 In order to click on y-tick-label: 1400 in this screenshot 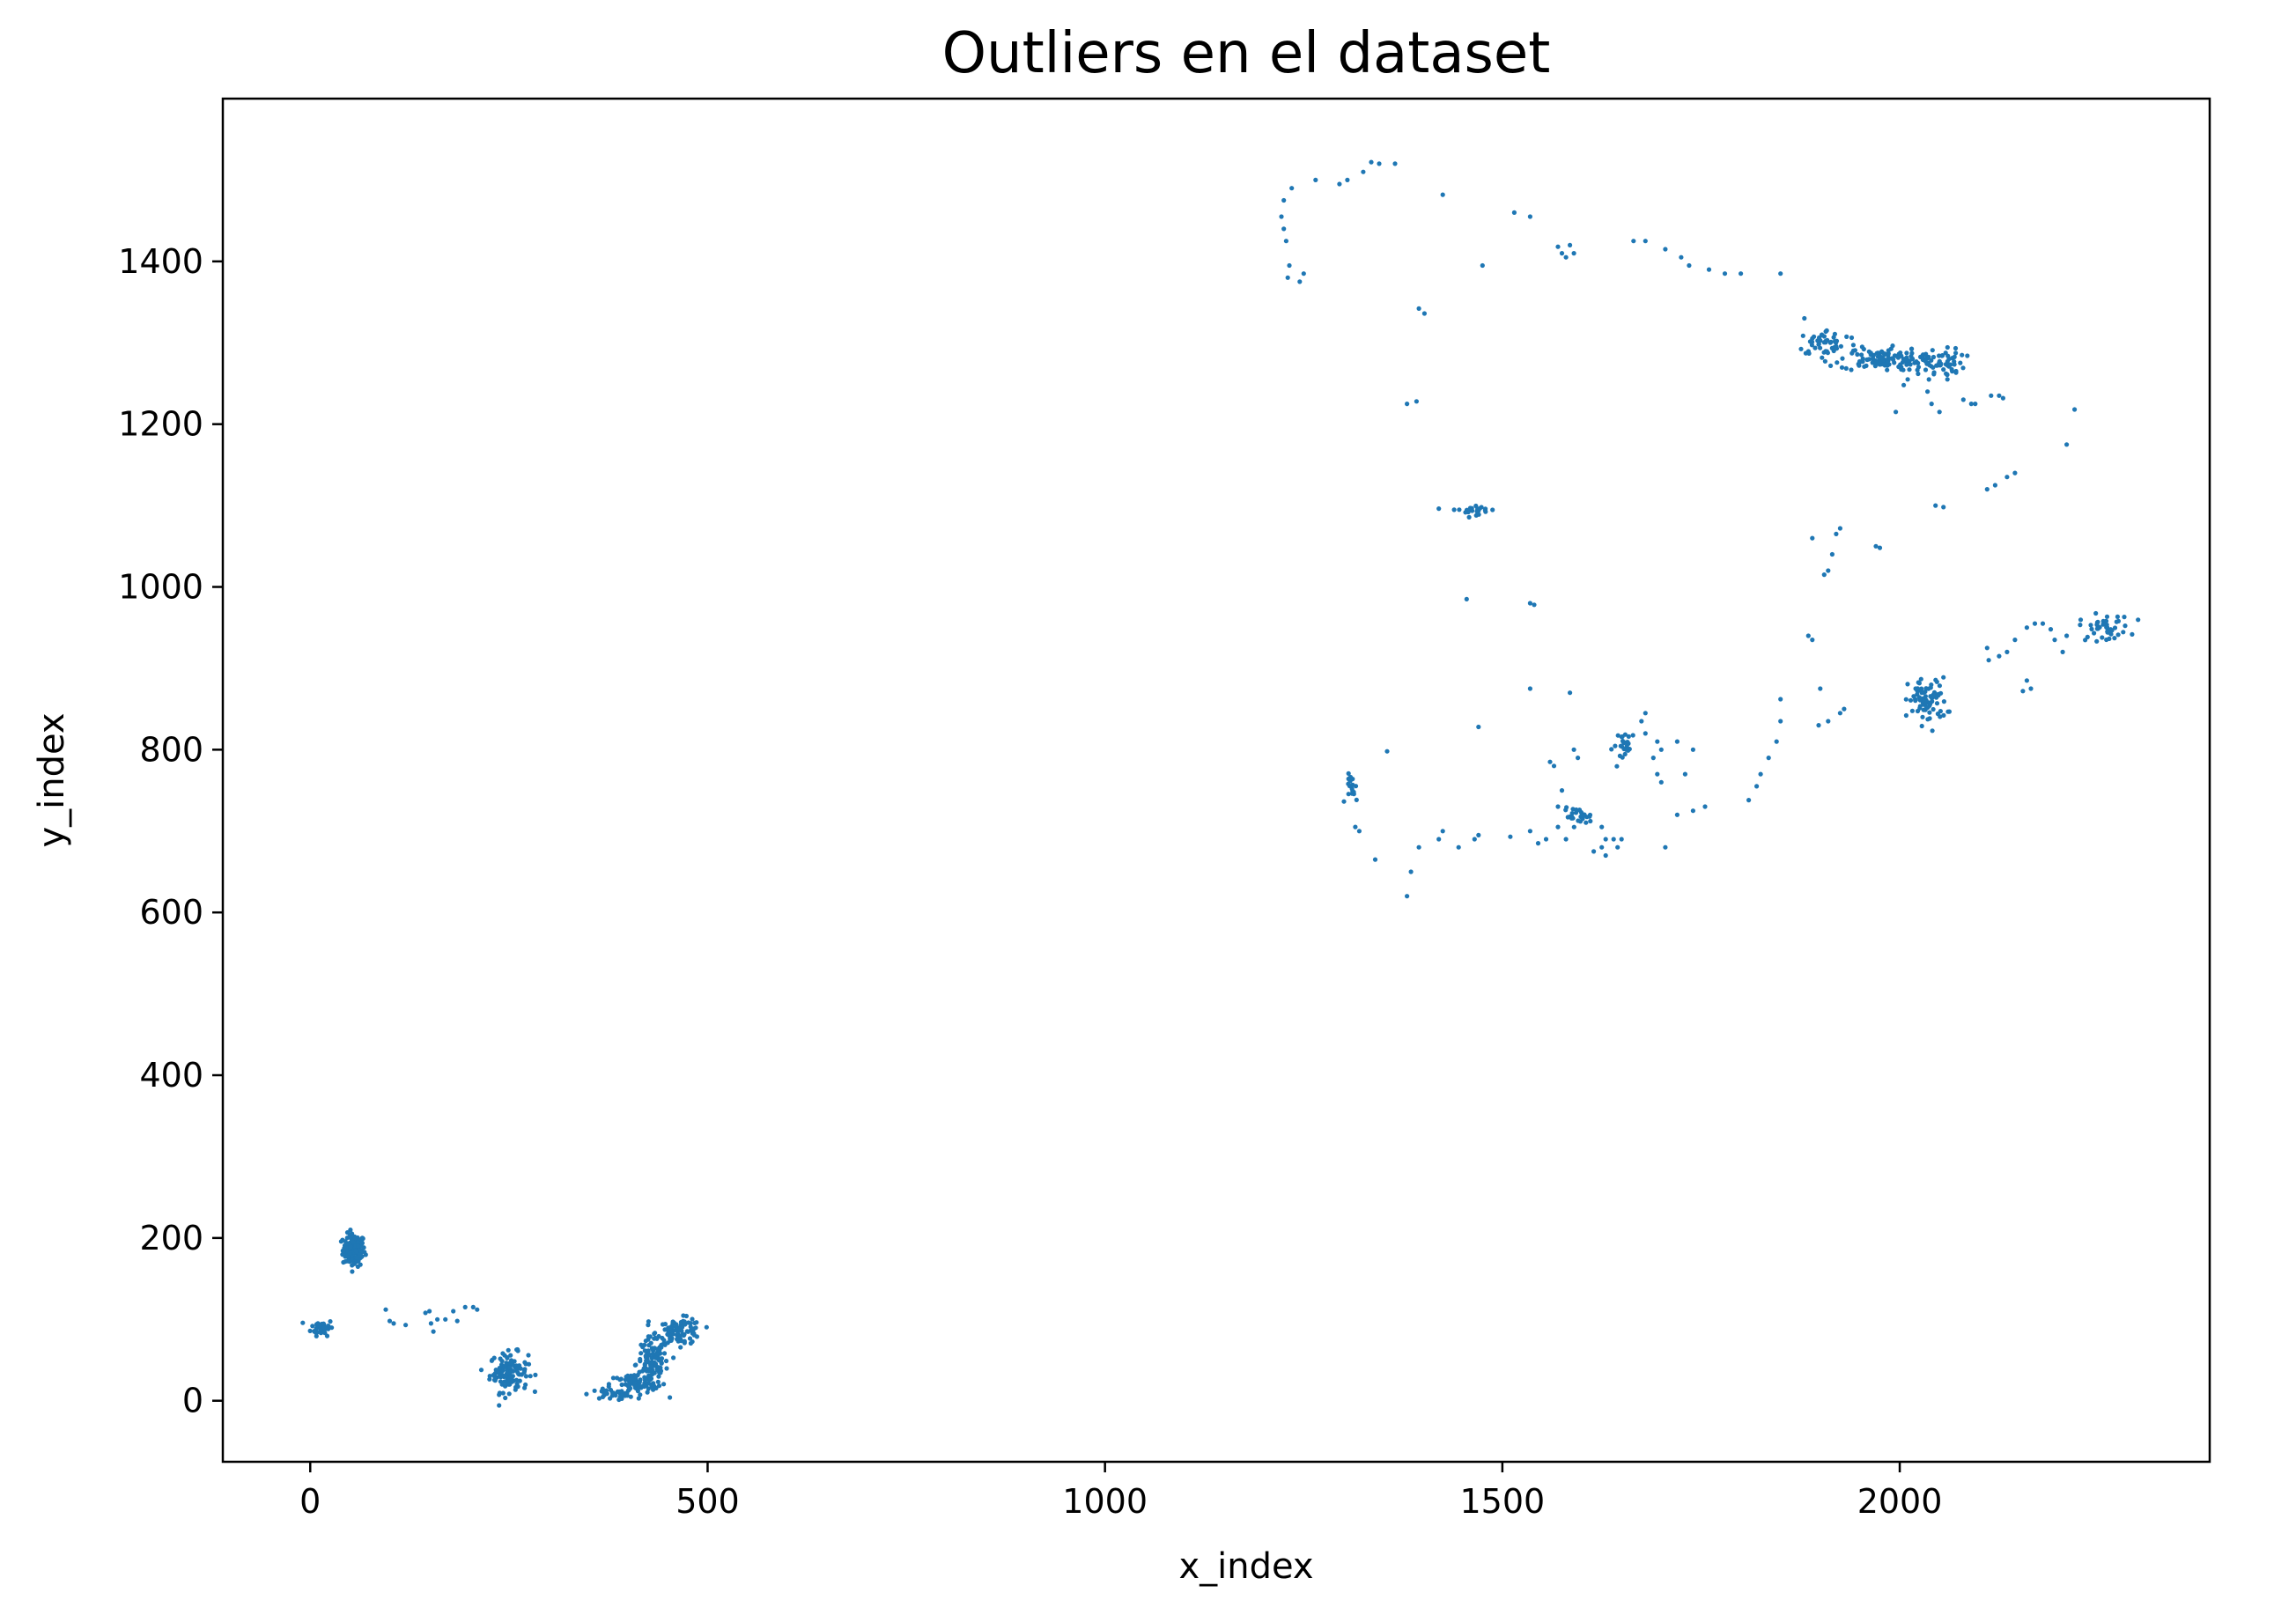, I will do `click(160, 261)`.